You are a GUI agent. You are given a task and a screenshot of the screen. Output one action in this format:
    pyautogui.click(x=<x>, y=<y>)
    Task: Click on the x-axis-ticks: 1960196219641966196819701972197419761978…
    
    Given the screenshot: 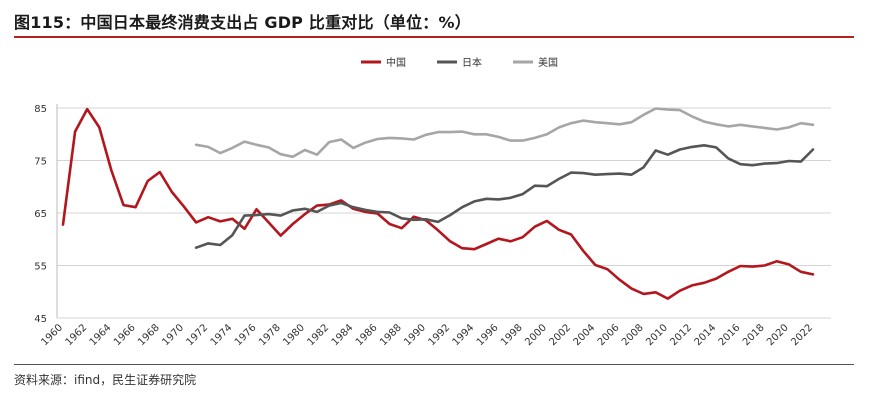 What is the action you would take?
    pyautogui.click(x=427, y=335)
    